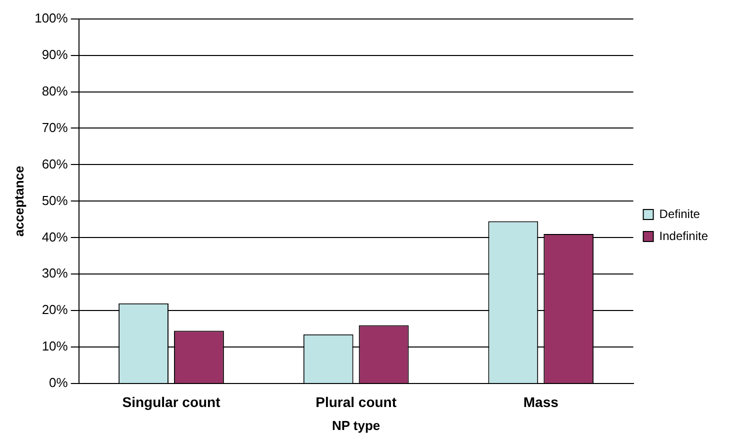  What do you see at coordinates (55, 310) in the screenshot?
I see `y-tick-label: 20%` at bounding box center [55, 310].